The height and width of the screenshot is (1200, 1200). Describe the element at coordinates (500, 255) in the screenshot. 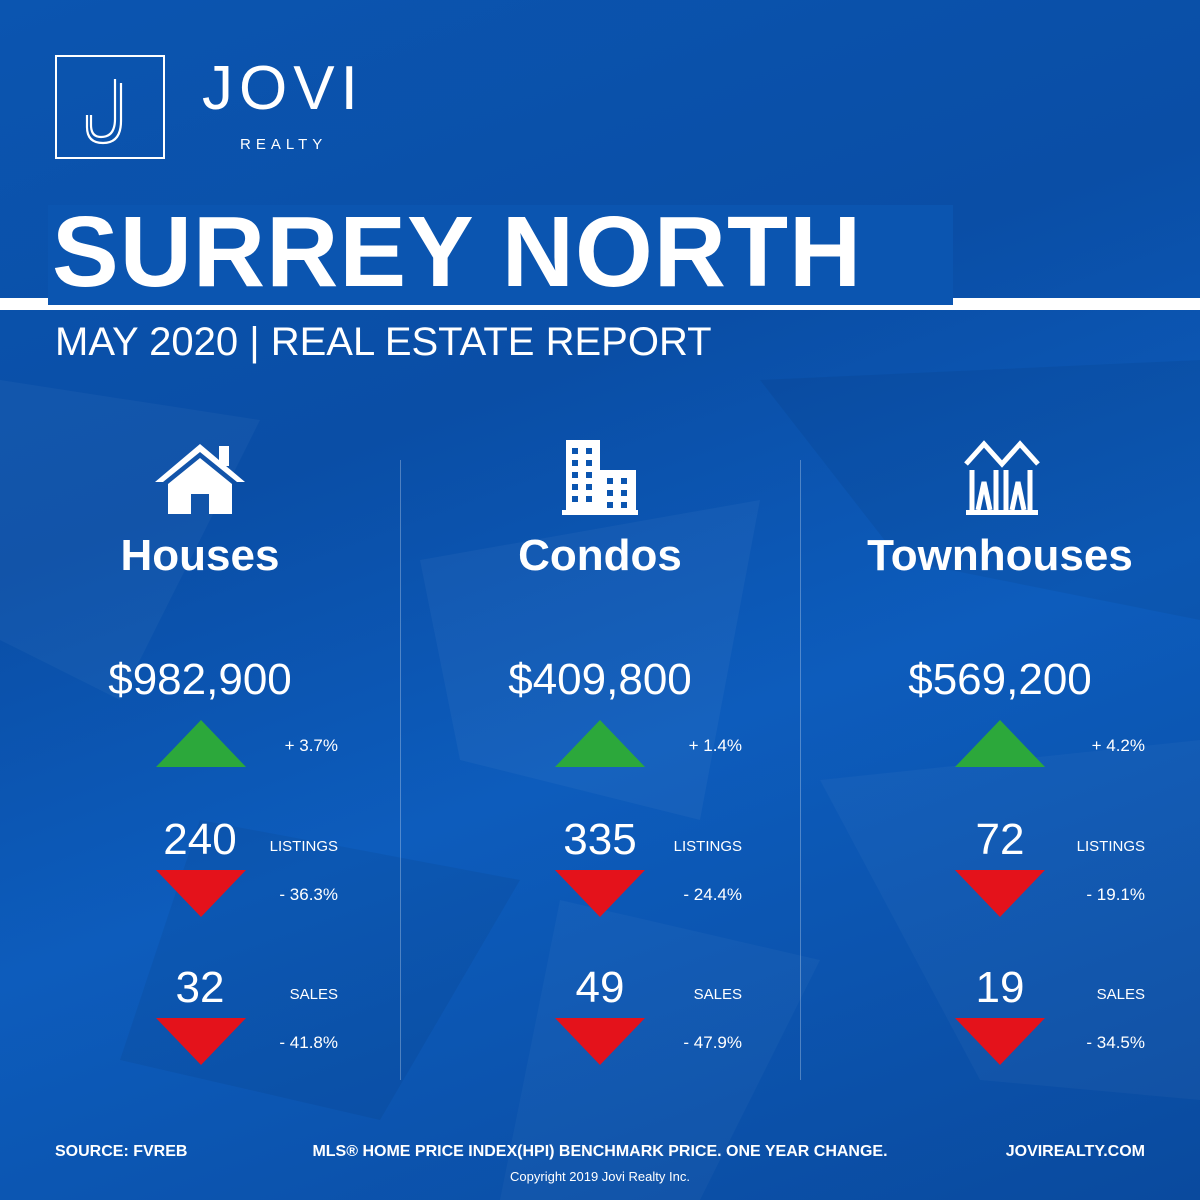

I see `title-background` at that location.